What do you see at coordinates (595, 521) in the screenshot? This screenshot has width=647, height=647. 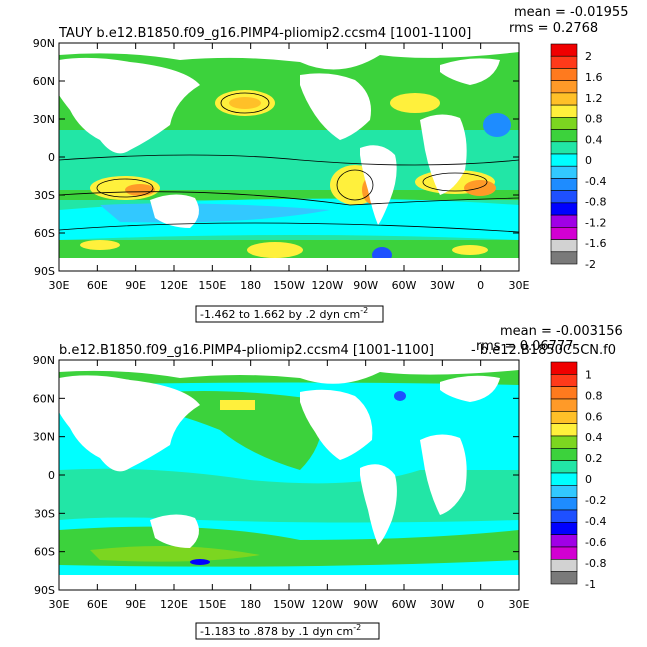 I see `panel-2-colorbar-label: -0.4` at bounding box center [595, 521].